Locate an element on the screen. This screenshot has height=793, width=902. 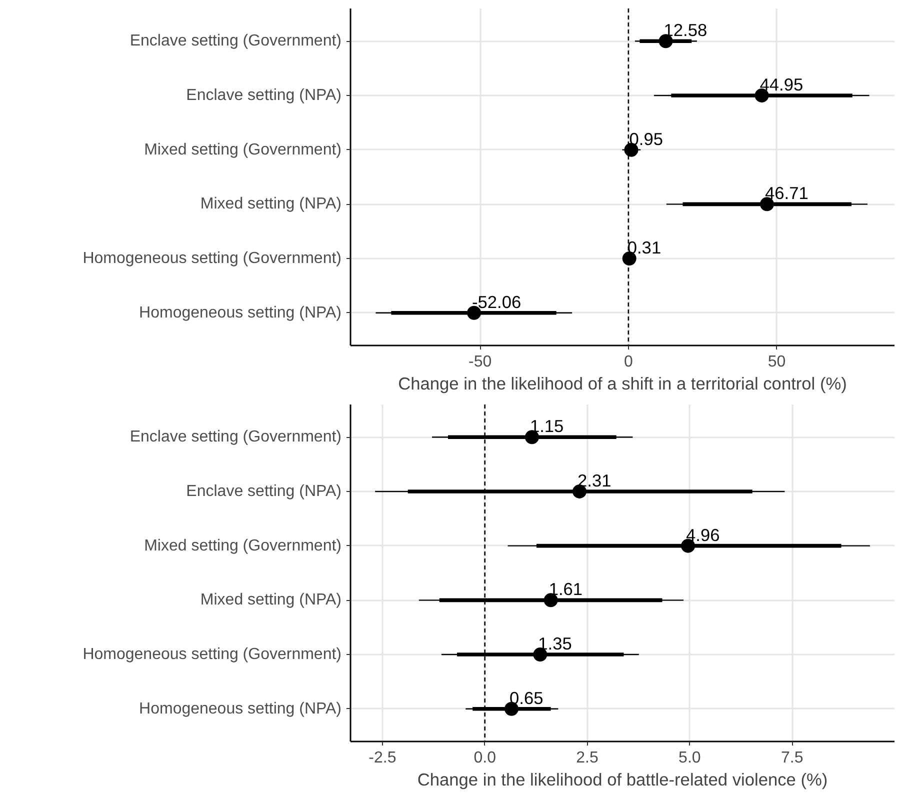
x-tick-label: 7.5 is located at coordinates (792, 758).